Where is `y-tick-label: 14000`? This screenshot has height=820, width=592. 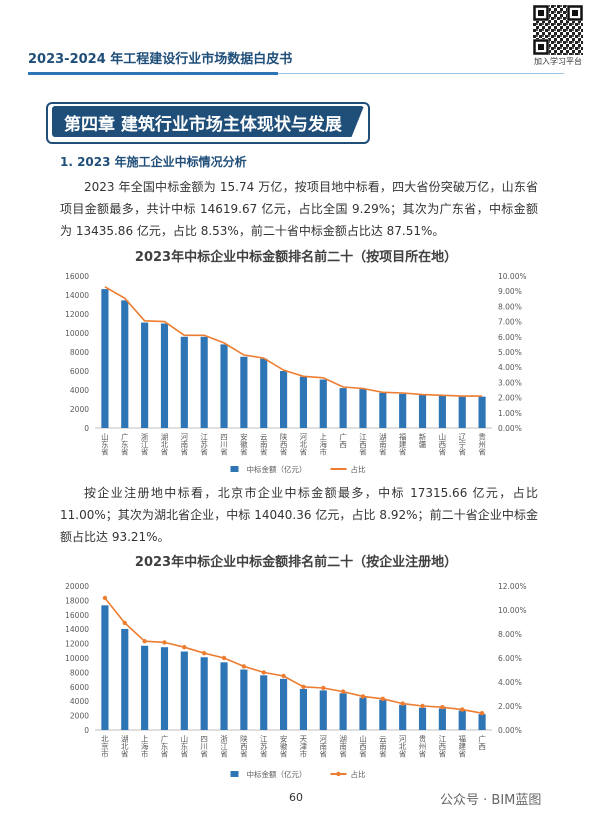 y-tick-label: 14000 is located at coordinates (77, 295).